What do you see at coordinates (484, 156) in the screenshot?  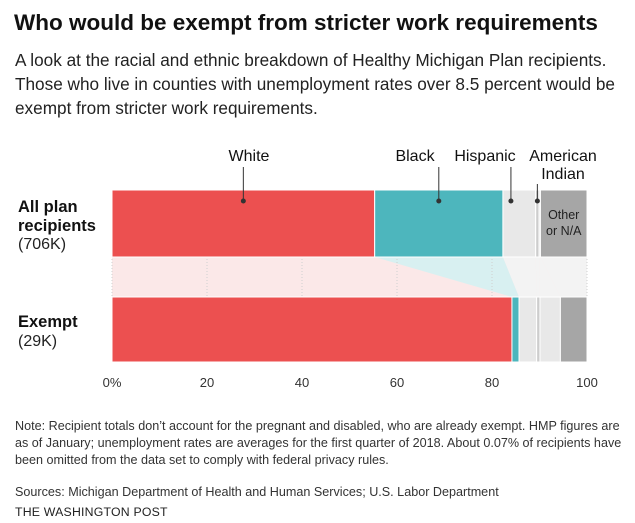 I see `series-callout-label: Hispanic` at bounding box center [484, 156].